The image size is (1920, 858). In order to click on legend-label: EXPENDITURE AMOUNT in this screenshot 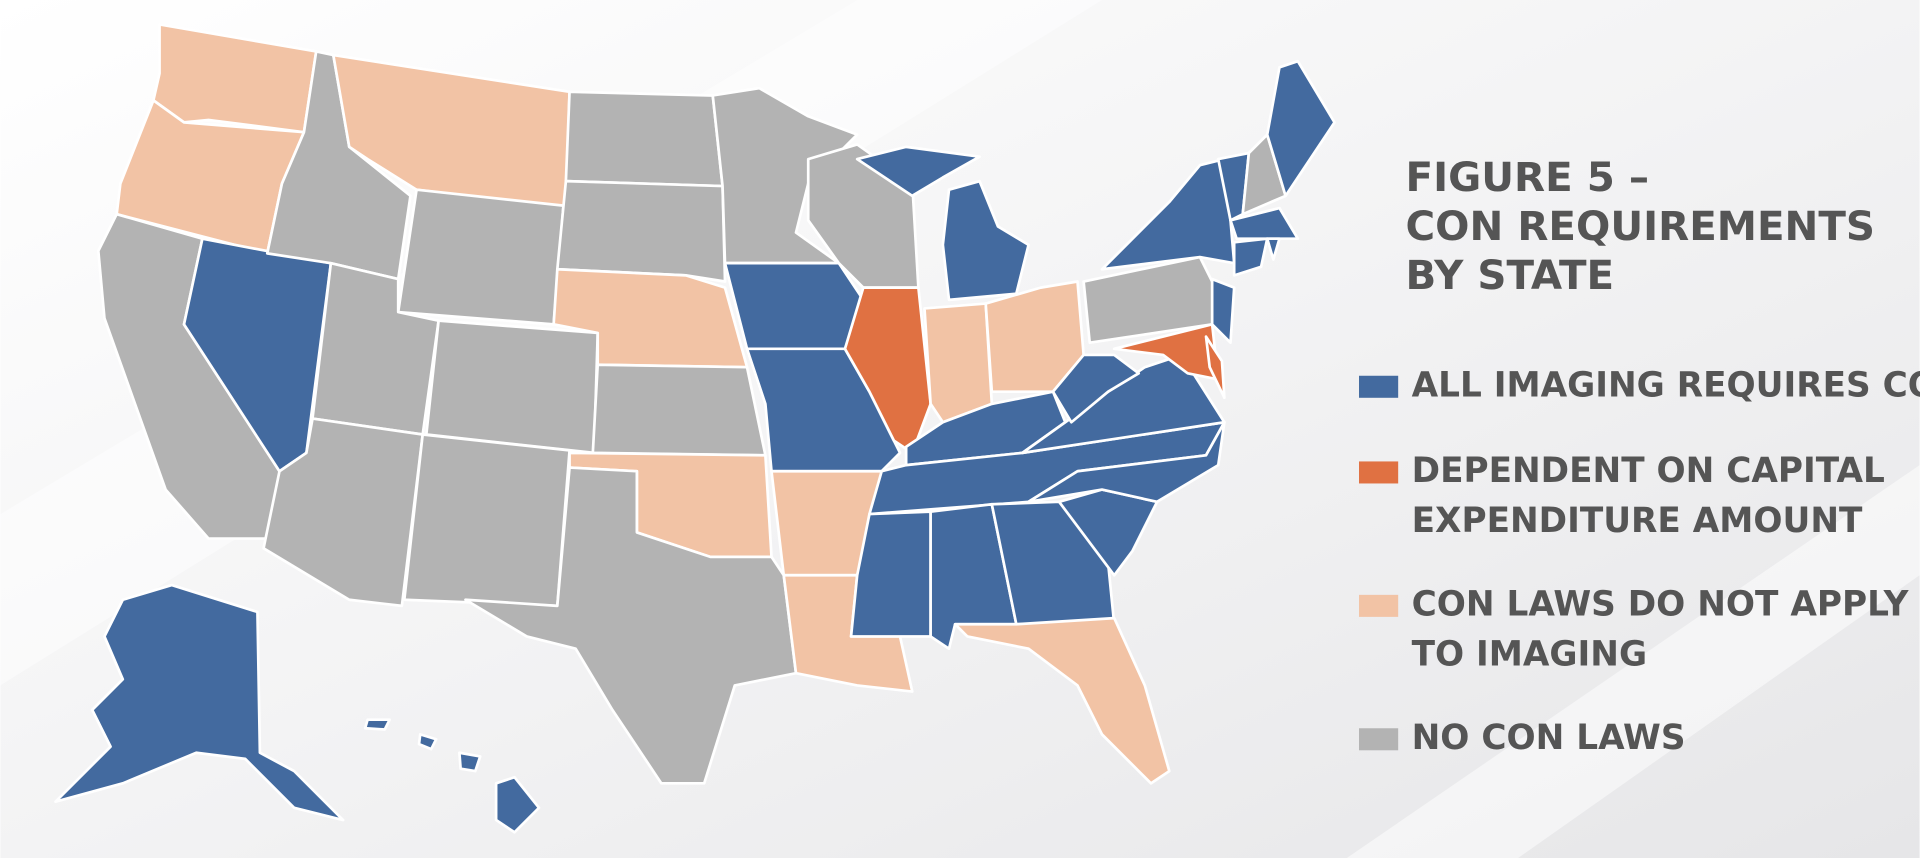, I will do `click(1637, 521)`.